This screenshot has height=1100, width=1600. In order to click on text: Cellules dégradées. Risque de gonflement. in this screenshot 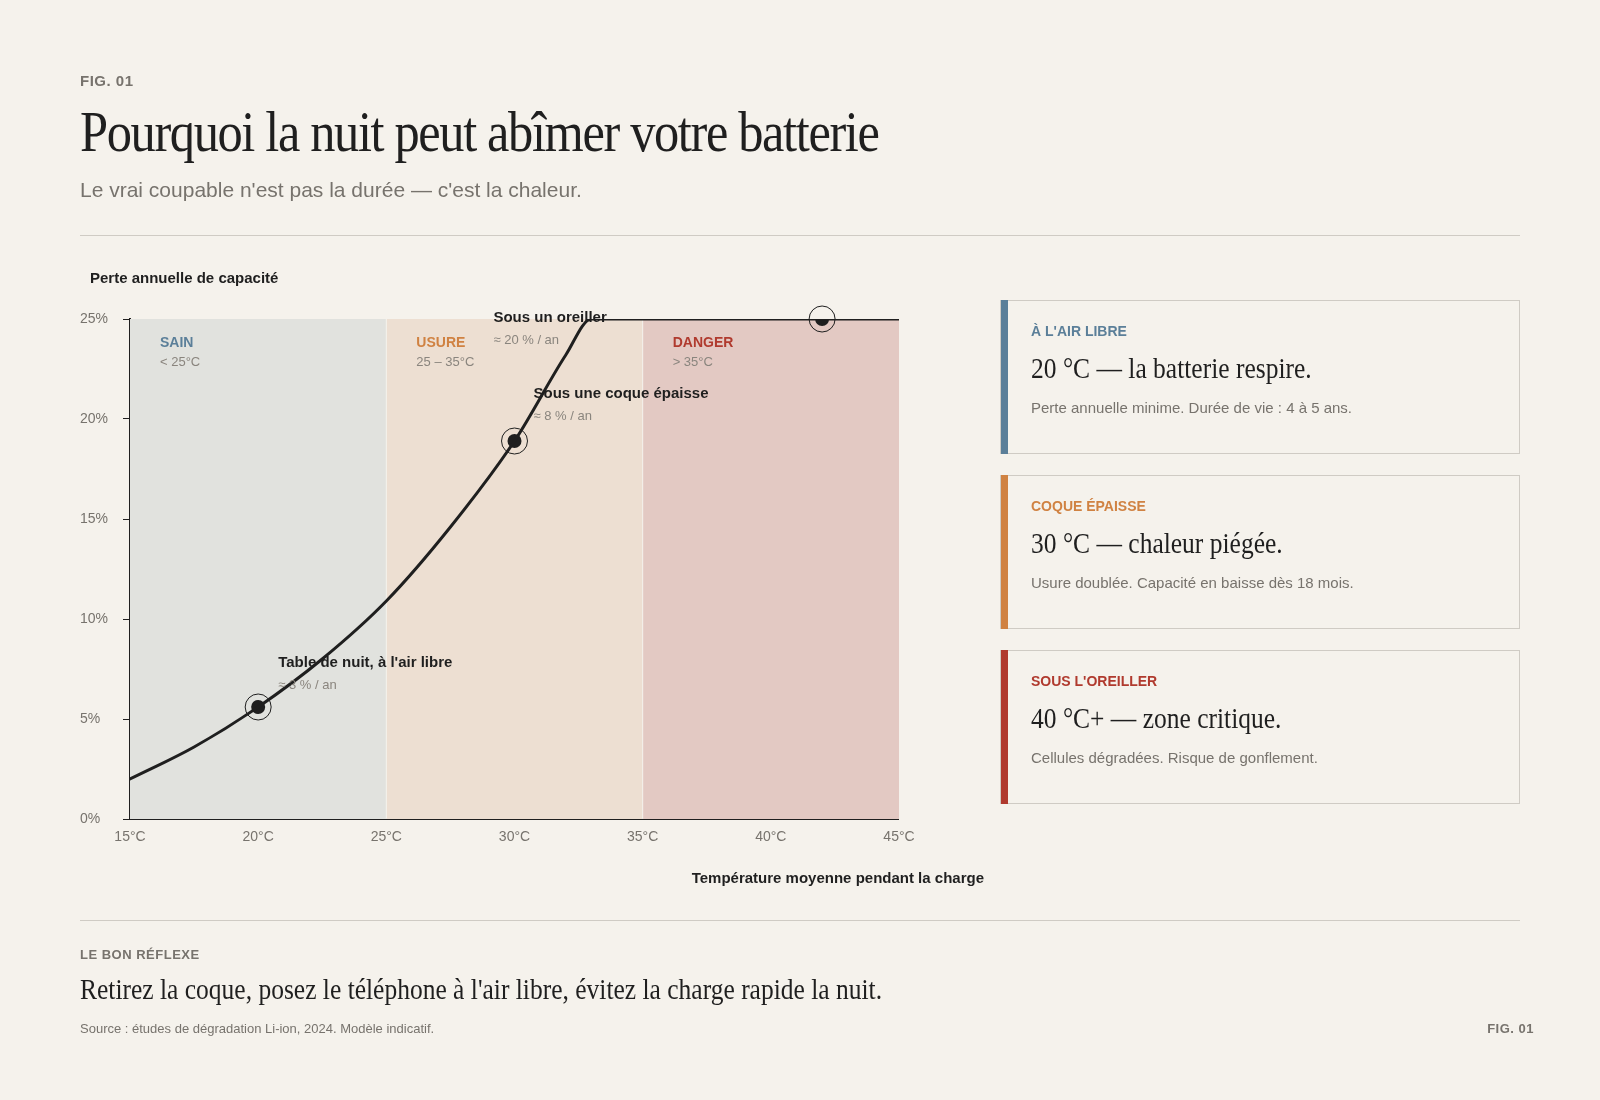, I will do `click(1174, 757)`.